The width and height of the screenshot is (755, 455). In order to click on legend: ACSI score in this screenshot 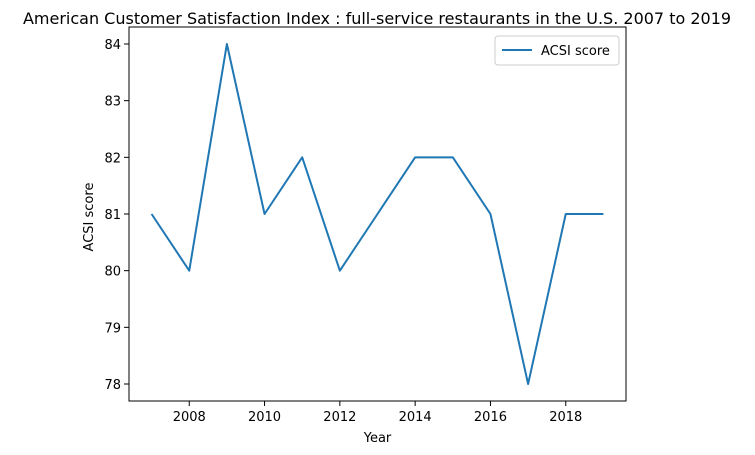, I will do `click(557, 50)`.